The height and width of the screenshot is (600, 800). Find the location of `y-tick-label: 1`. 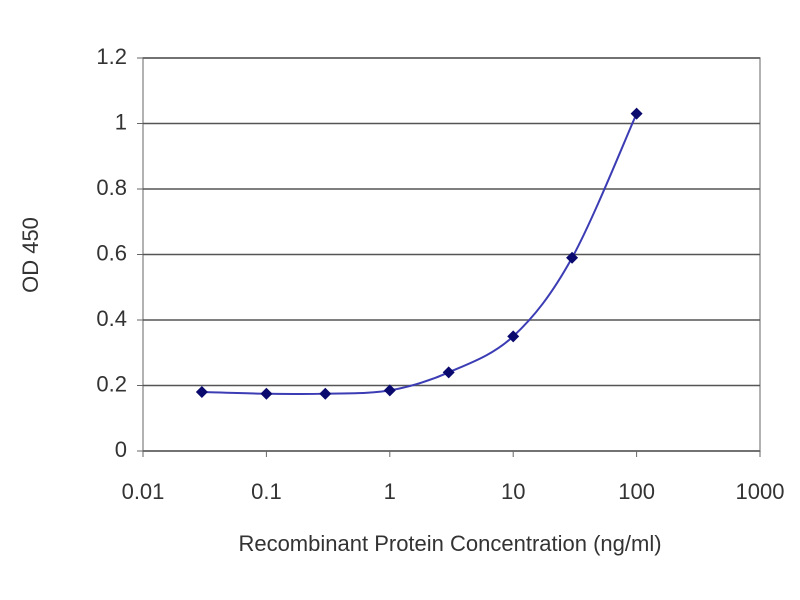

y-tick-label: 1 is located at coordinates (121, 121).